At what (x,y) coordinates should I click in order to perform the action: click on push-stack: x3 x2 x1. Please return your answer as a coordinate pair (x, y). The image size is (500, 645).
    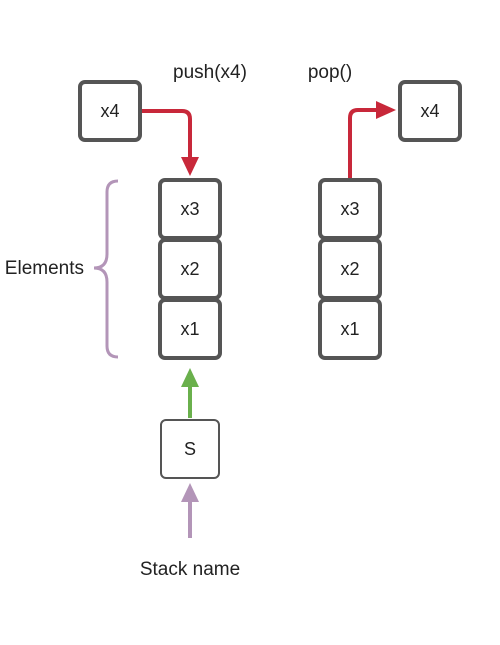
    Looking at the image, I should click on (190, 269).